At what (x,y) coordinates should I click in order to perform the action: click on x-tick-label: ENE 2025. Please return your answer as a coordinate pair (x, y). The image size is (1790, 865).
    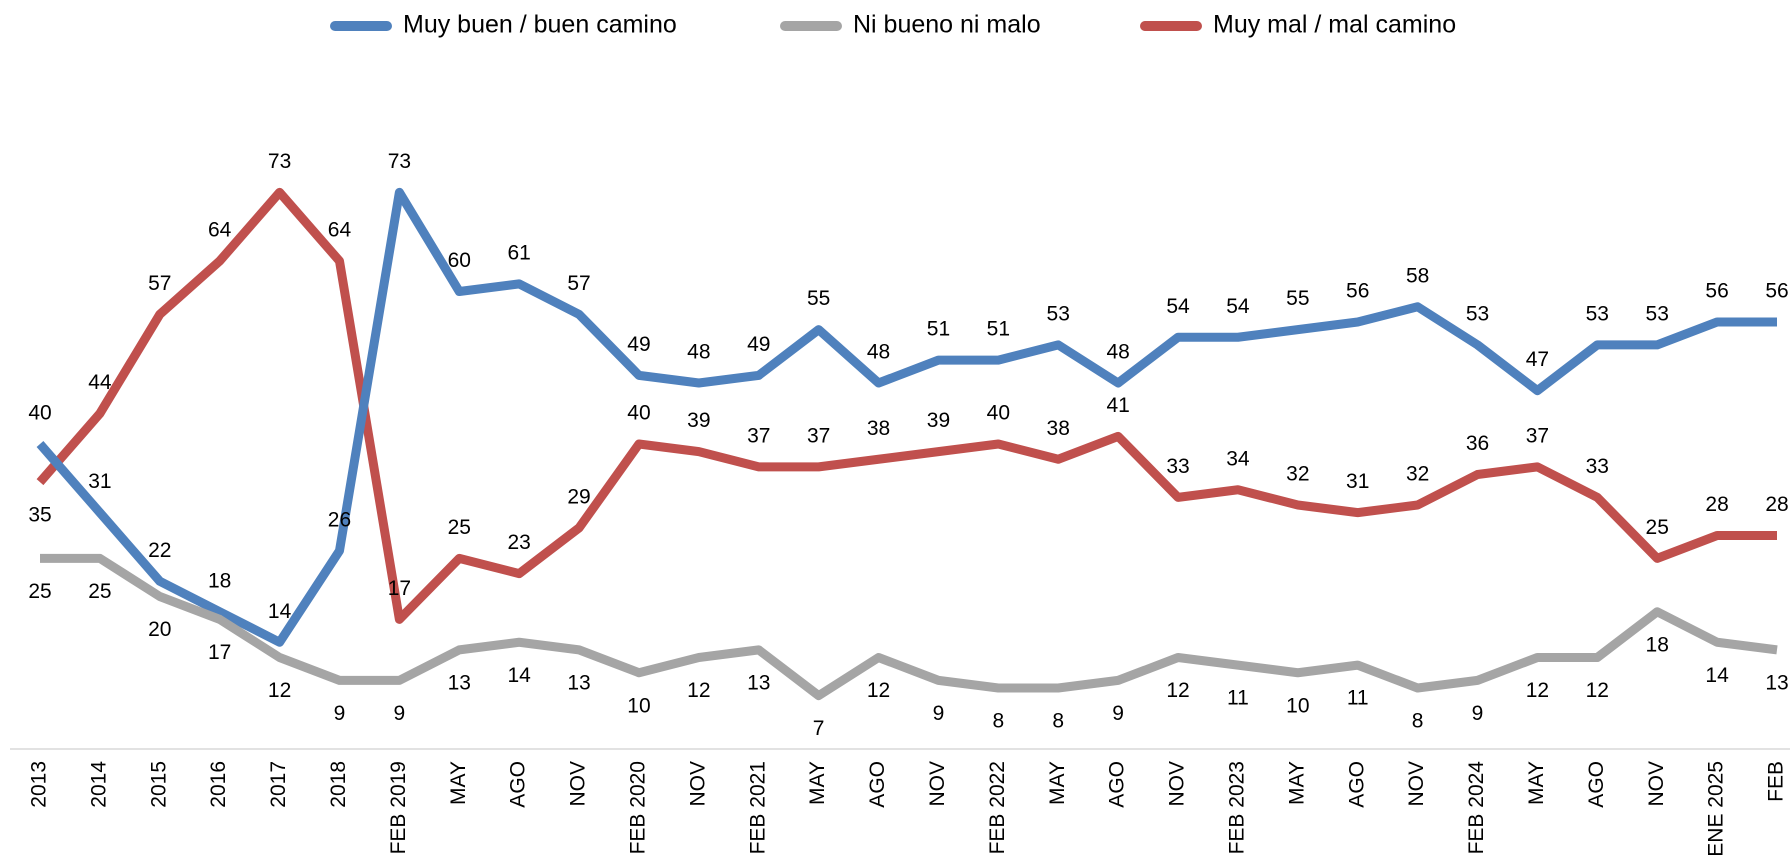
    Looking at the image, I should click on (1716, 809).